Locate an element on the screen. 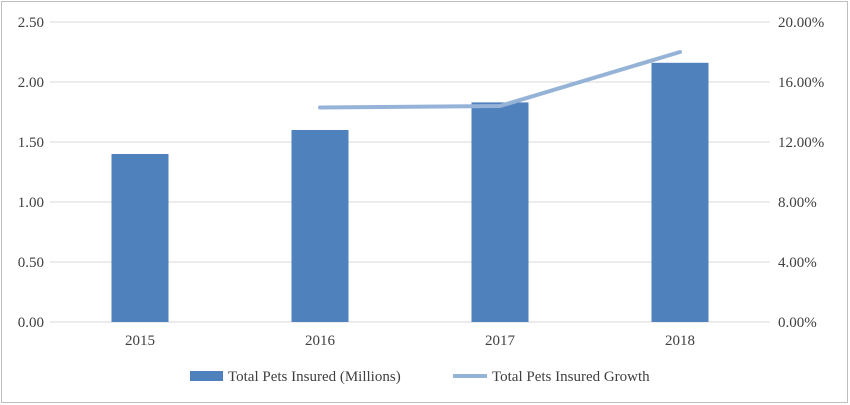 This screenshot has height=405, width=850. left-tick-label: 1.00 is located at coordinates (31, 203).